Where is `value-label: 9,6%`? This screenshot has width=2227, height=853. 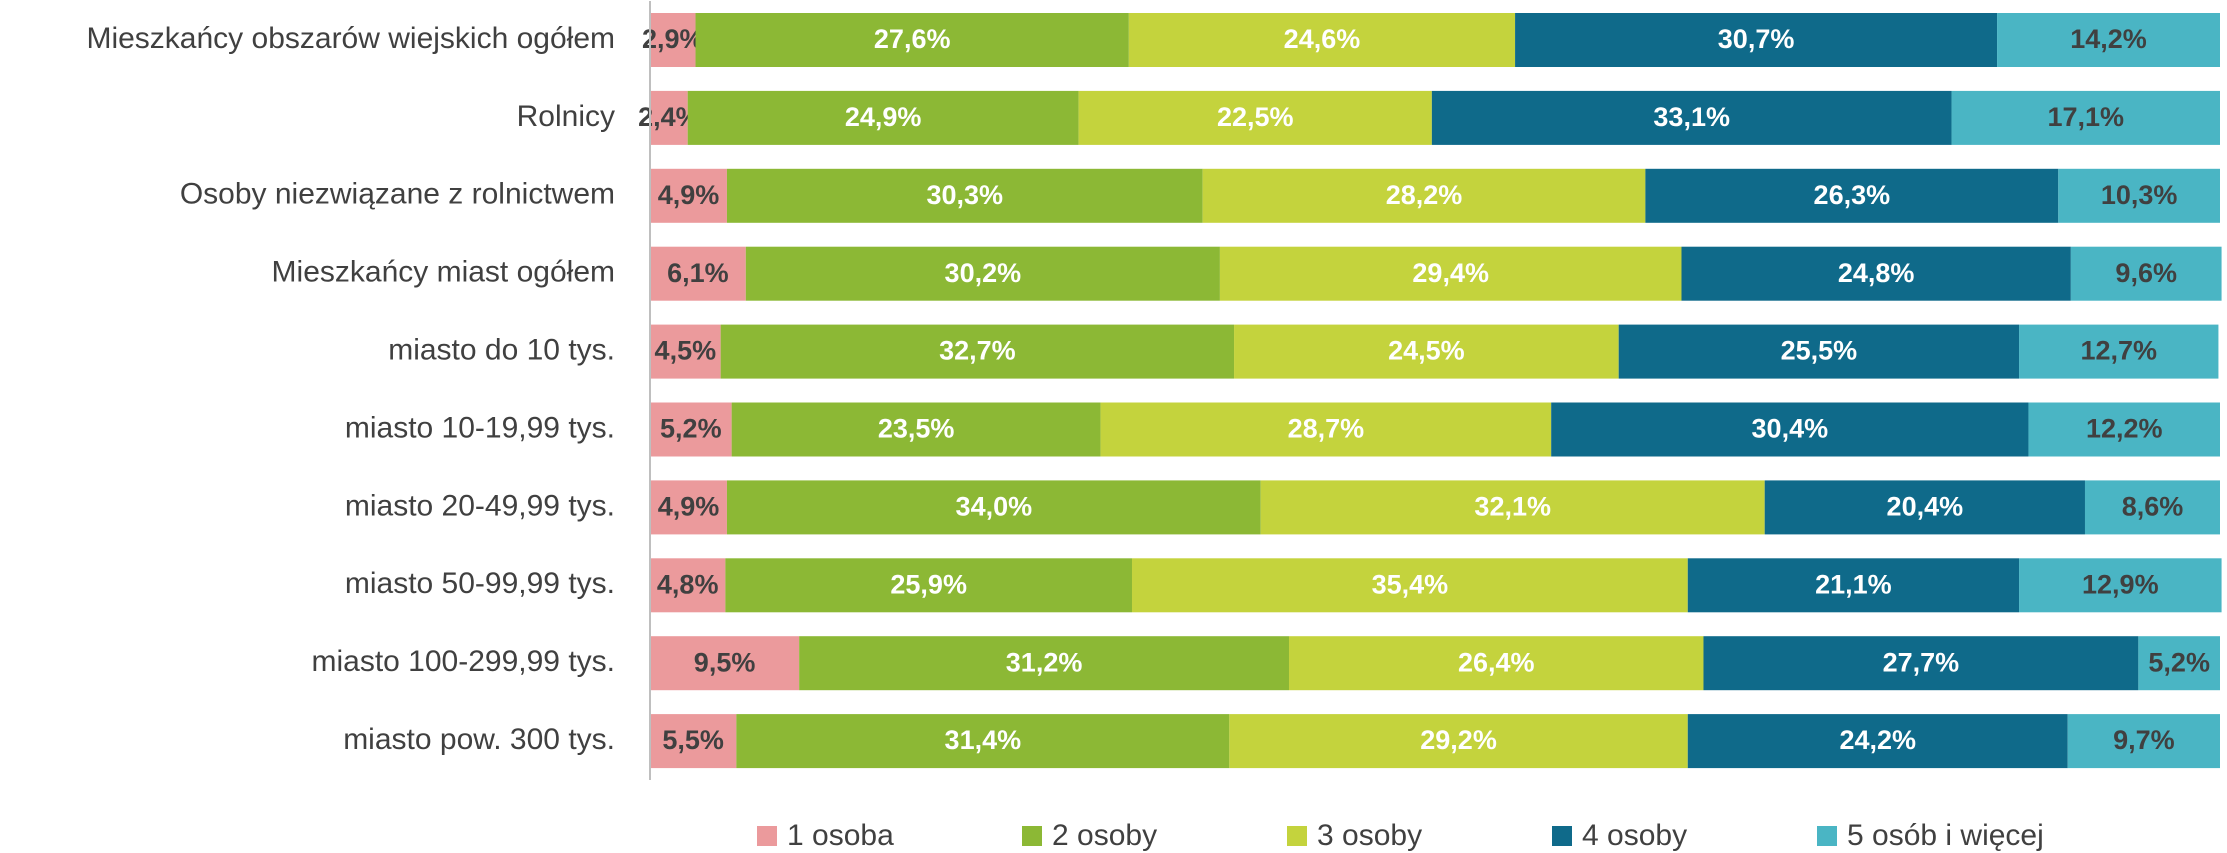 value-label: 9,6% is located at coordinates (2146, 273).